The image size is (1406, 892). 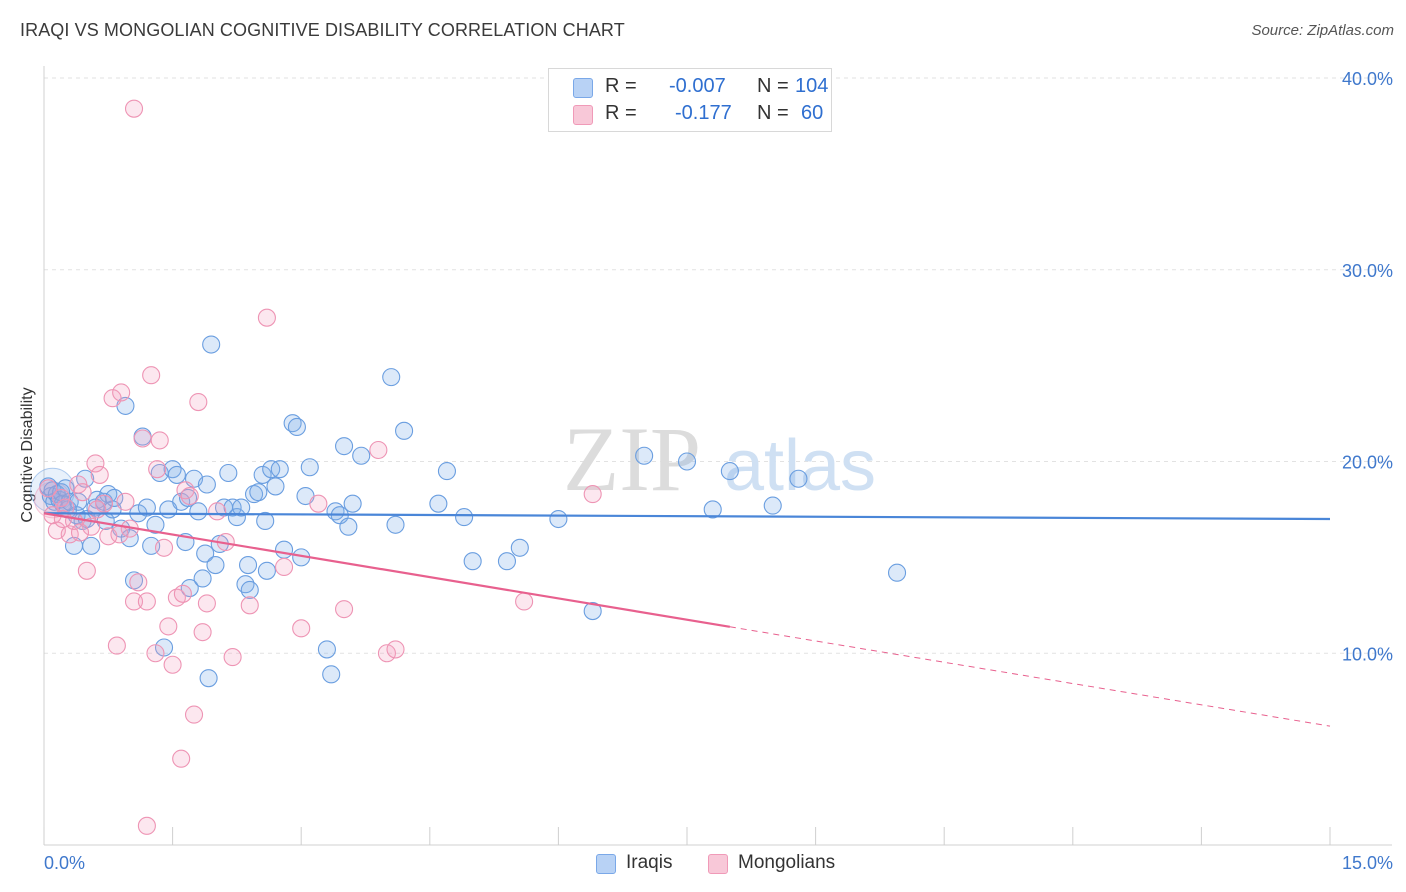 What do you see at coordinates (719, 459) in the screenshot?
I see `watermark: ZIP atlas` at bounding box center [719, 459].